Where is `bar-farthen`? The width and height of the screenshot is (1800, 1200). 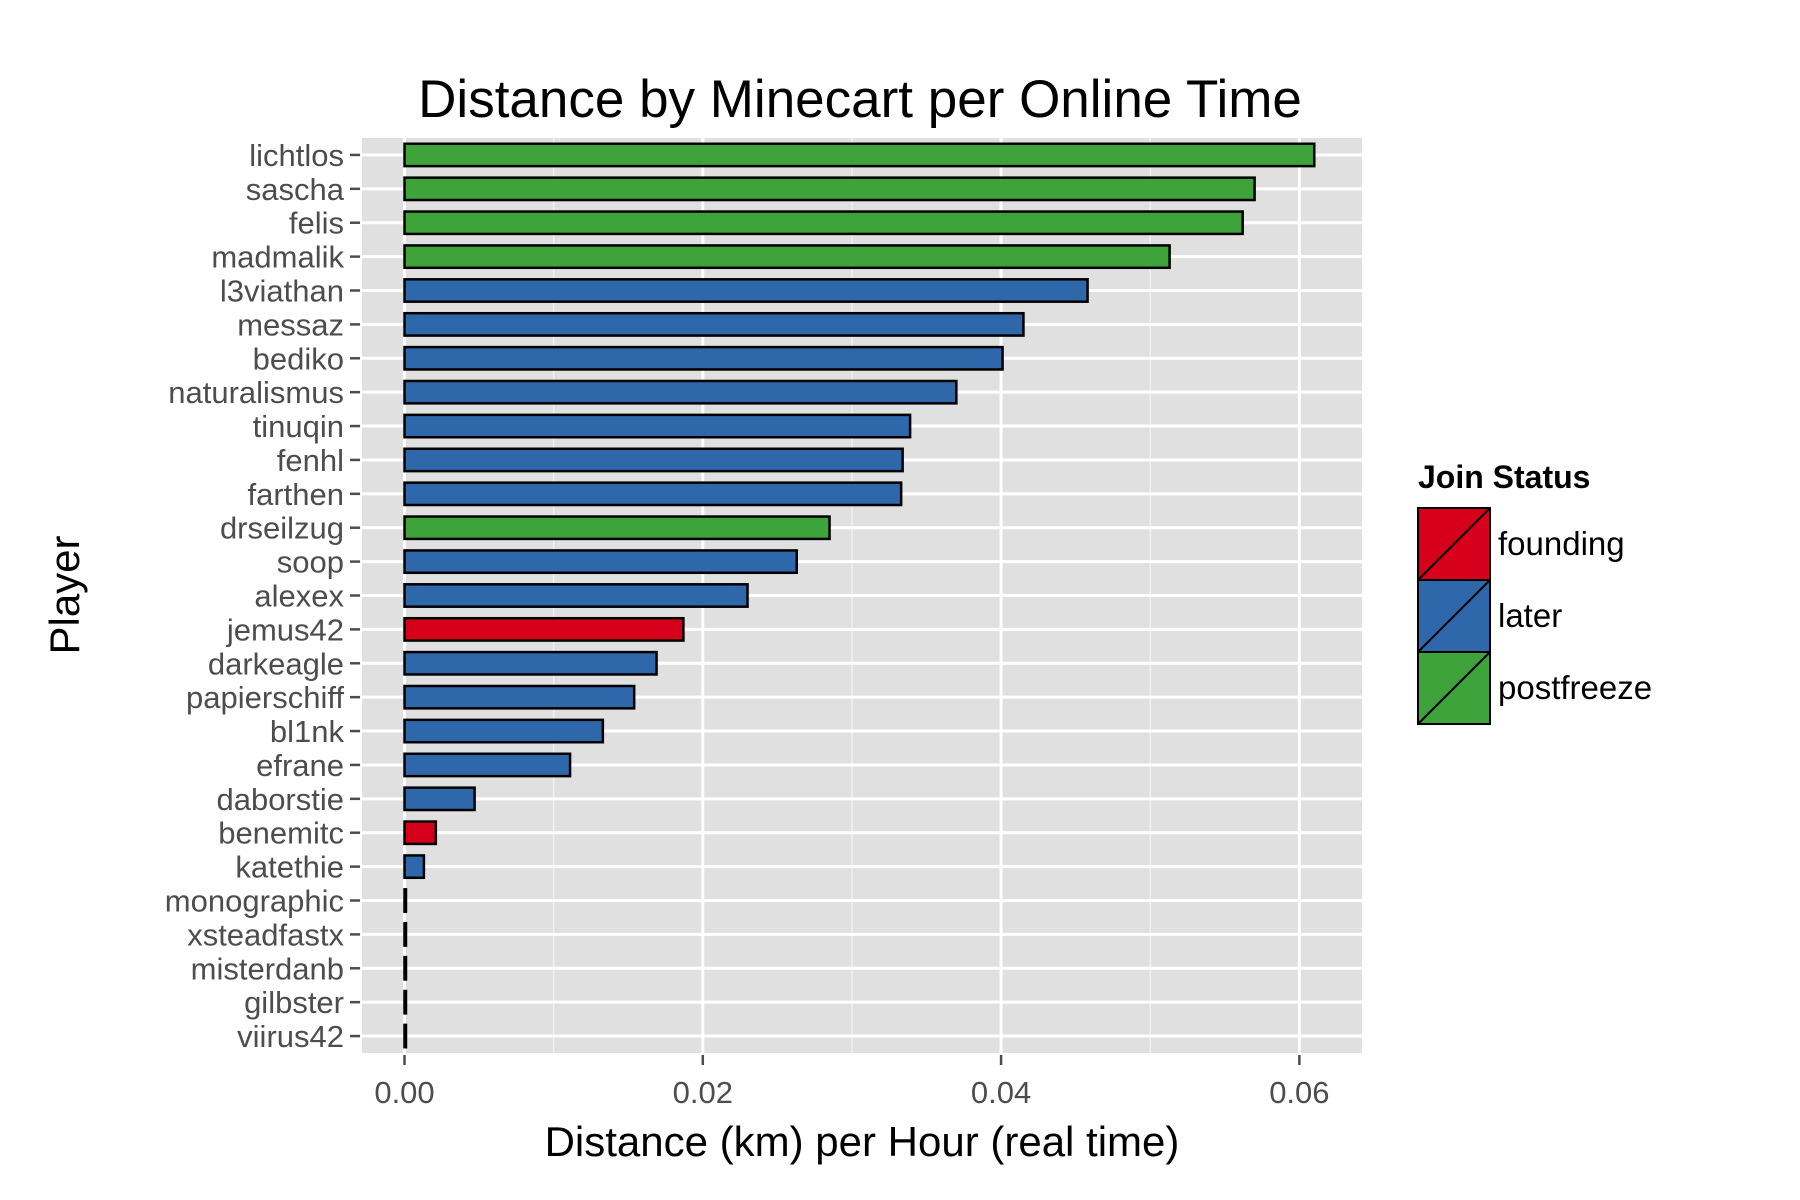
bar-farthen is located at coordinates (653, 494).